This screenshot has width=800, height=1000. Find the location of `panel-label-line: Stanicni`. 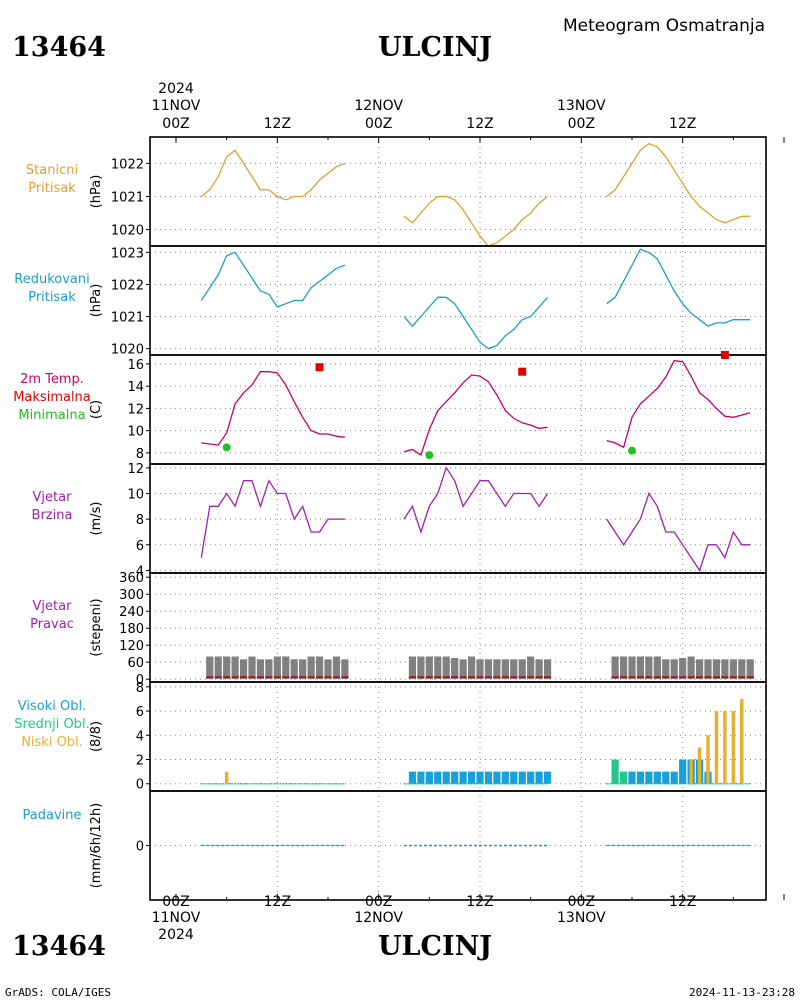

panel-label-line: Stanicni is located at coordinates (52, 170).